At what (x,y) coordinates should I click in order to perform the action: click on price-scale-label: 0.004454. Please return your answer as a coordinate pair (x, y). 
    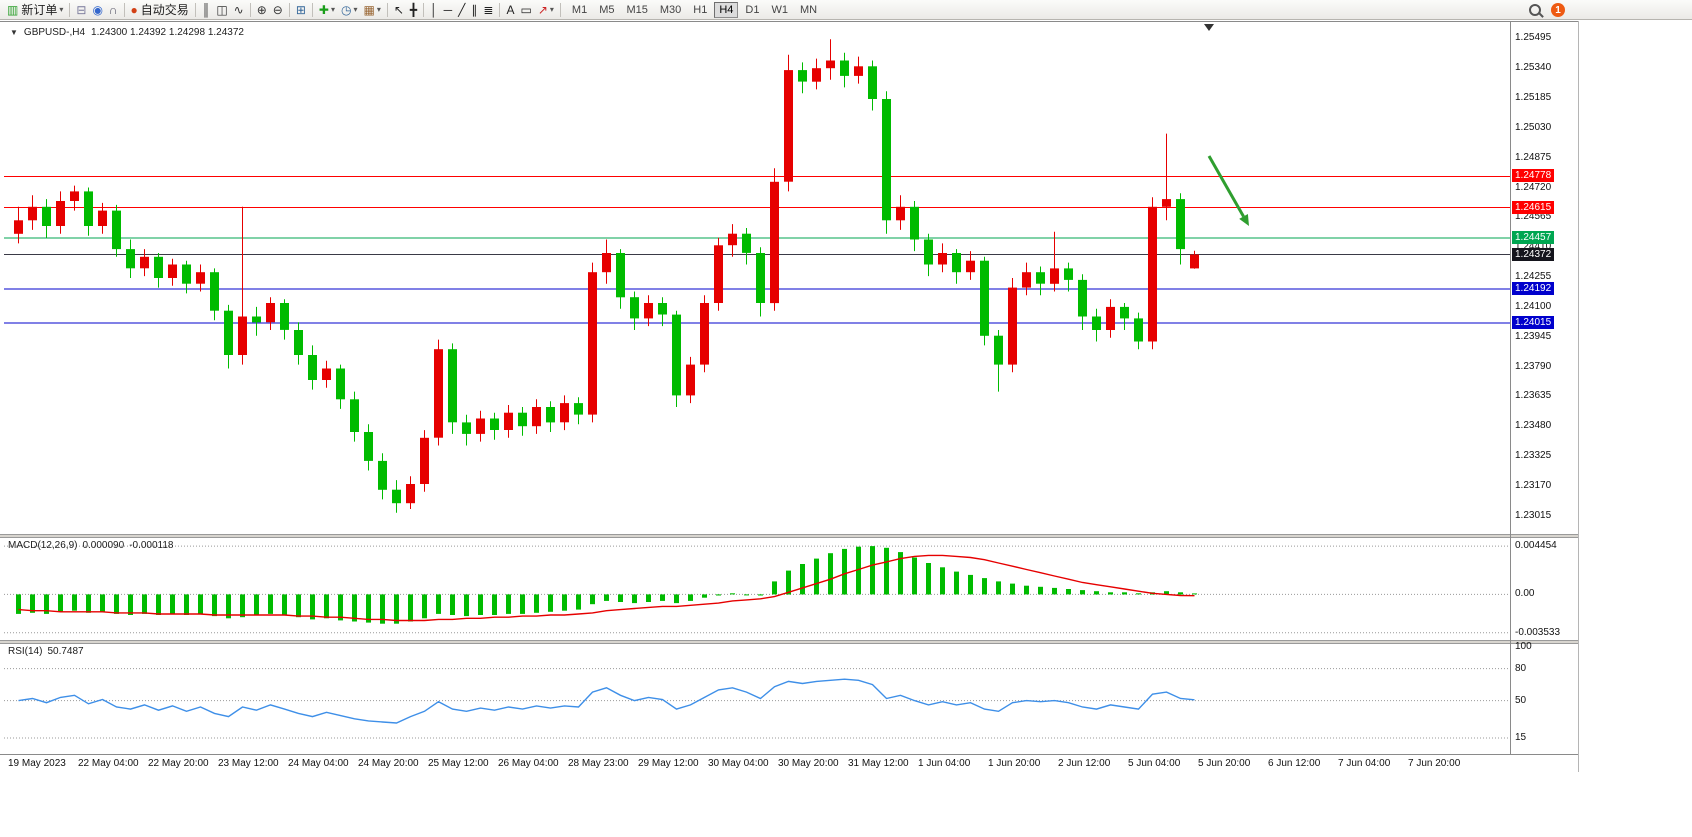
    Looking at the image, I should click on (1536, 546).